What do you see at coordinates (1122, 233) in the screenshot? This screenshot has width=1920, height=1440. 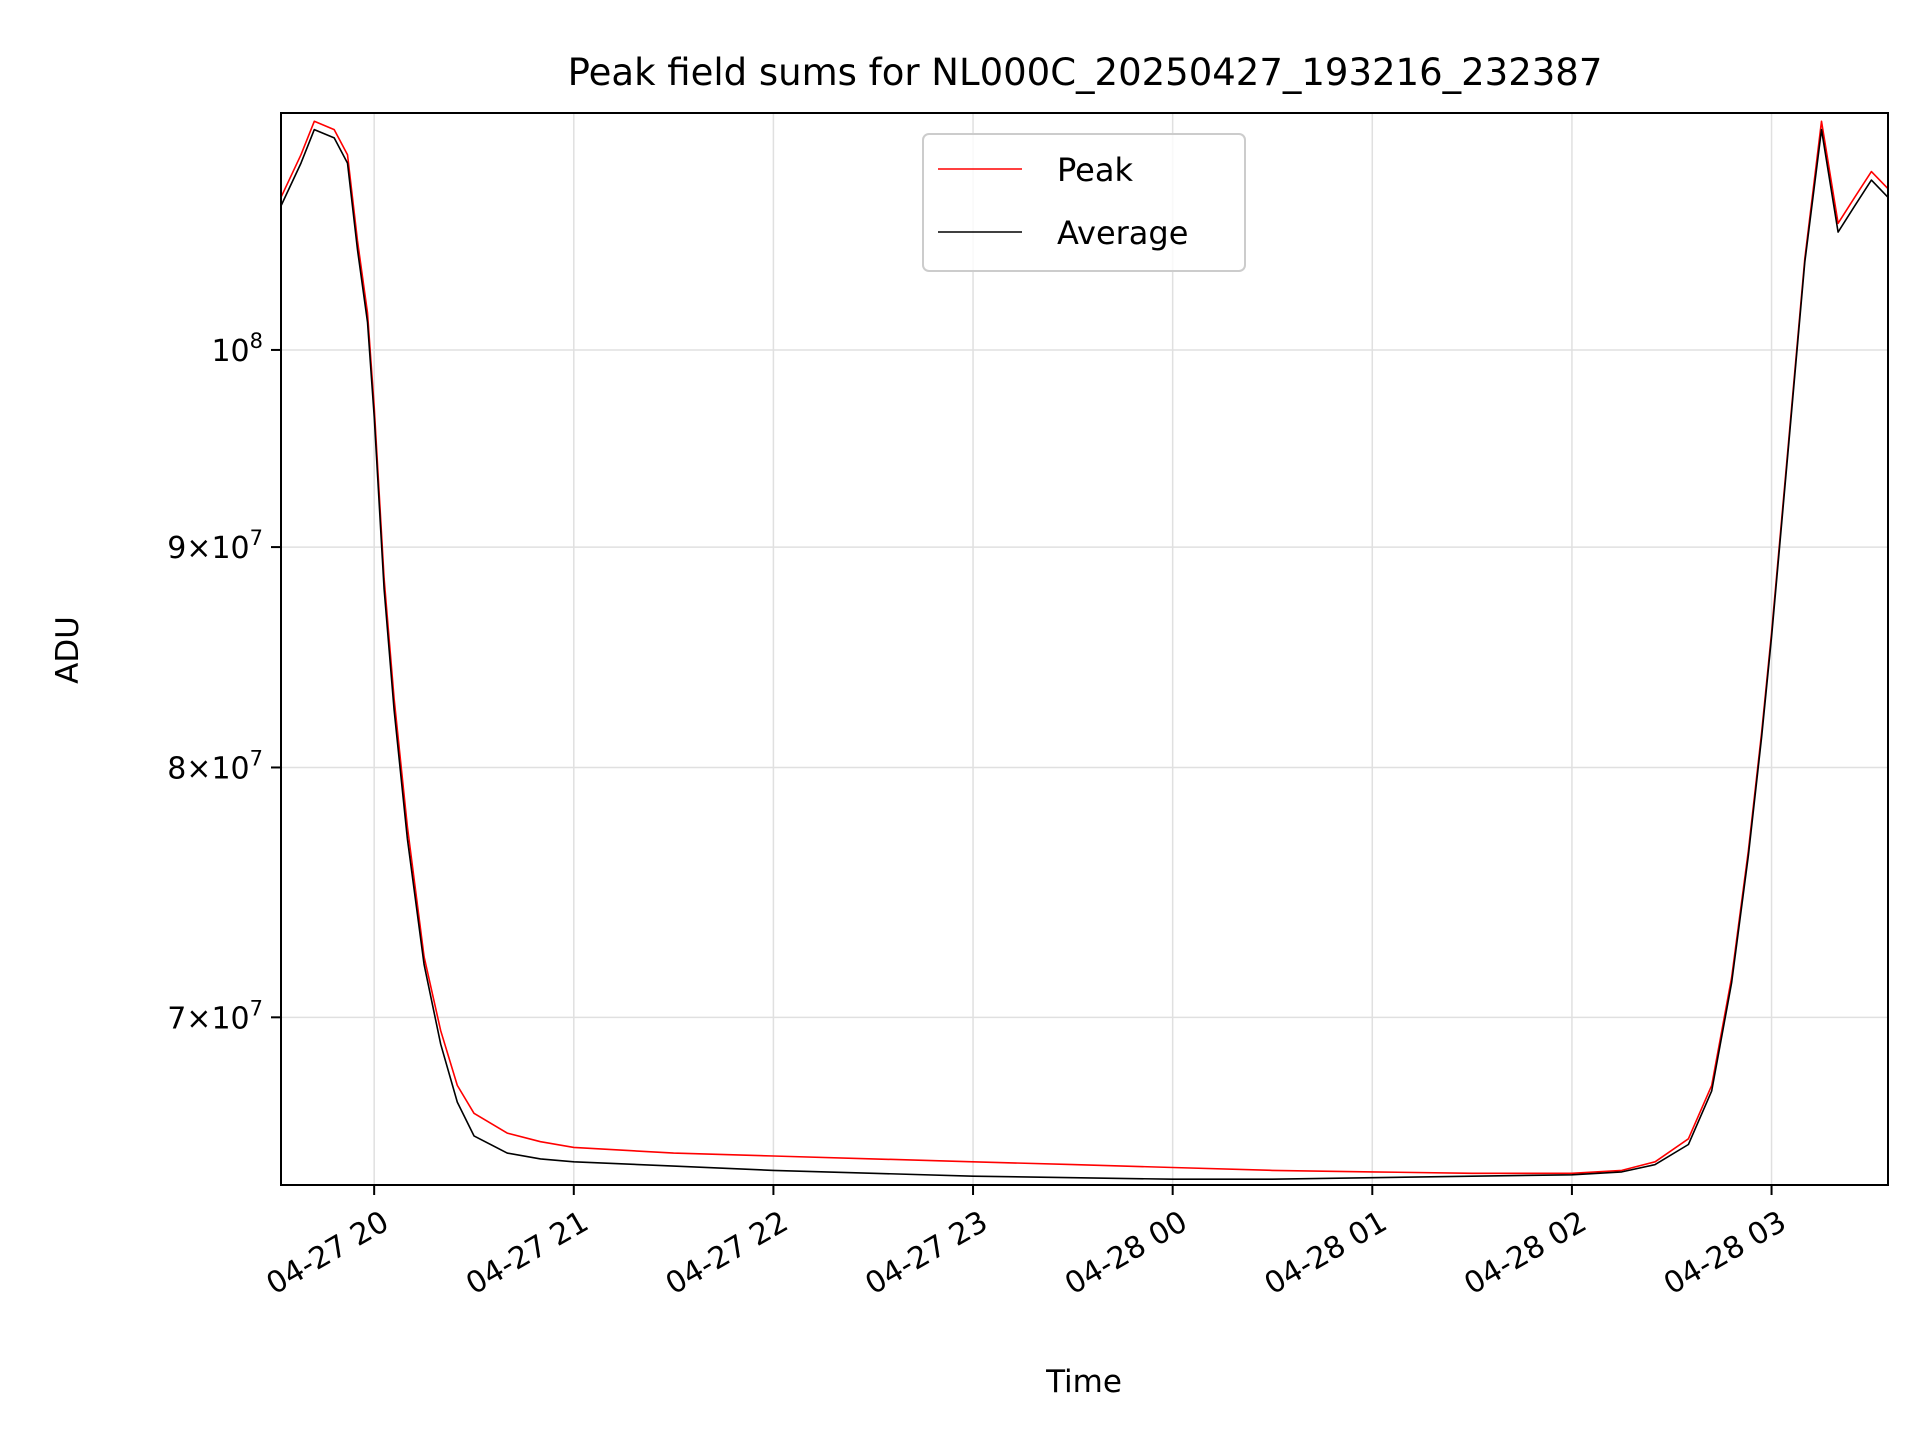 I see `legend-label-average: Average` at bounding box center [1122, 233].